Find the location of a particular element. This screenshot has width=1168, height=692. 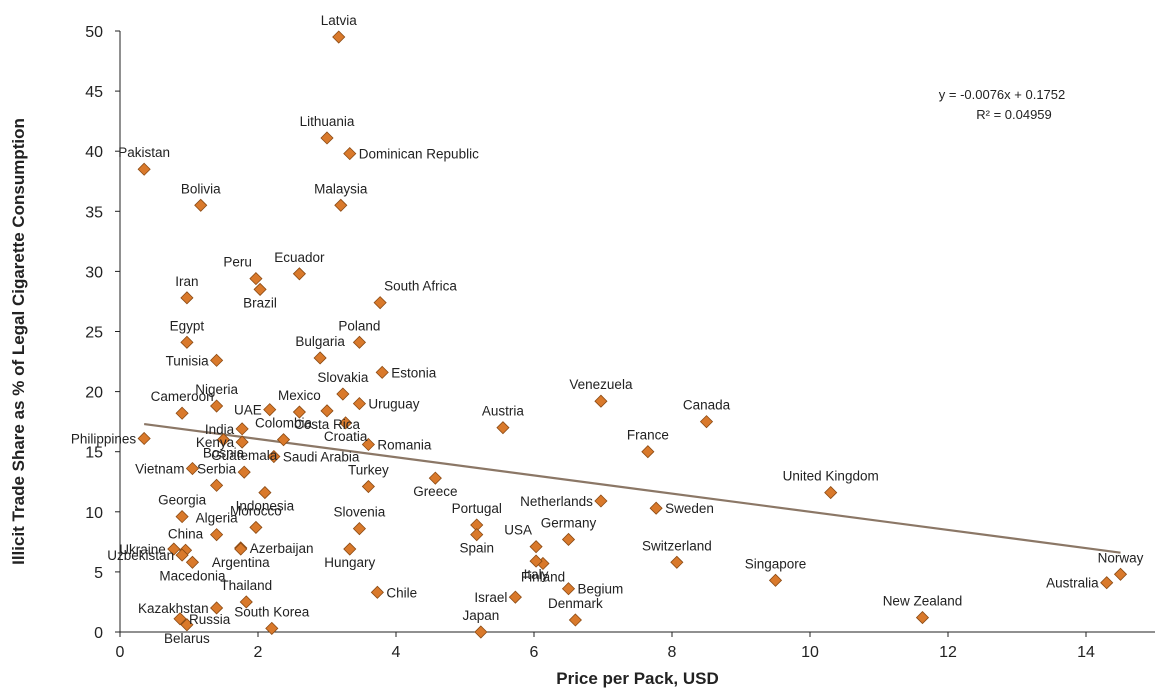

label-begium: Begium is located at coordinates (601, 589).